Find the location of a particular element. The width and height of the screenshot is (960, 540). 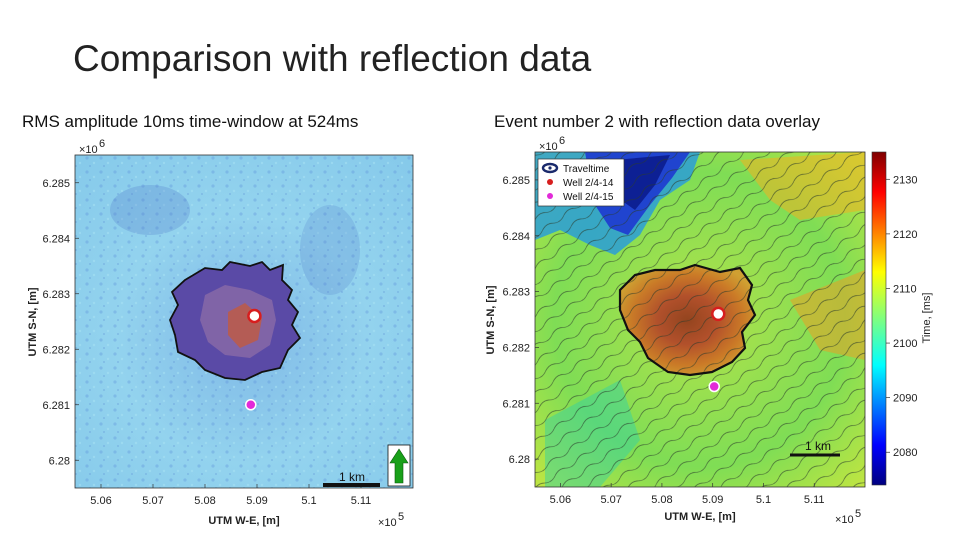

right-y-tick-label: 6.283 is located at coordinates (516, 293).